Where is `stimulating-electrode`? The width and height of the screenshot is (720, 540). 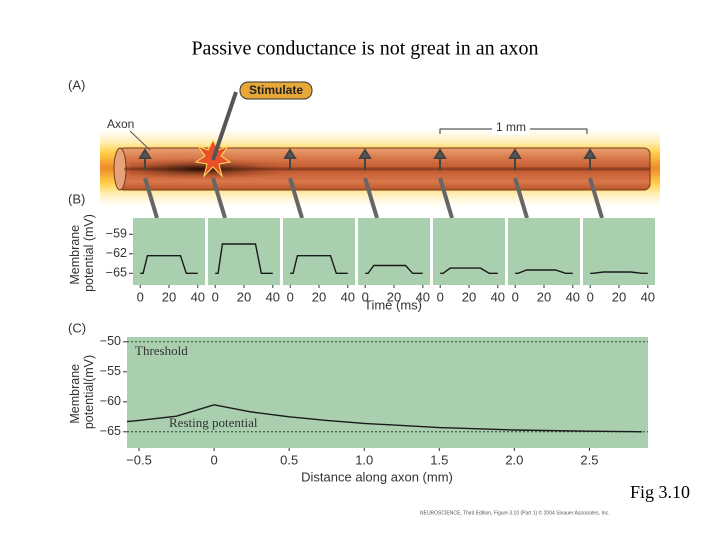
stimulating-electrode is located at coordinates (224, 126).